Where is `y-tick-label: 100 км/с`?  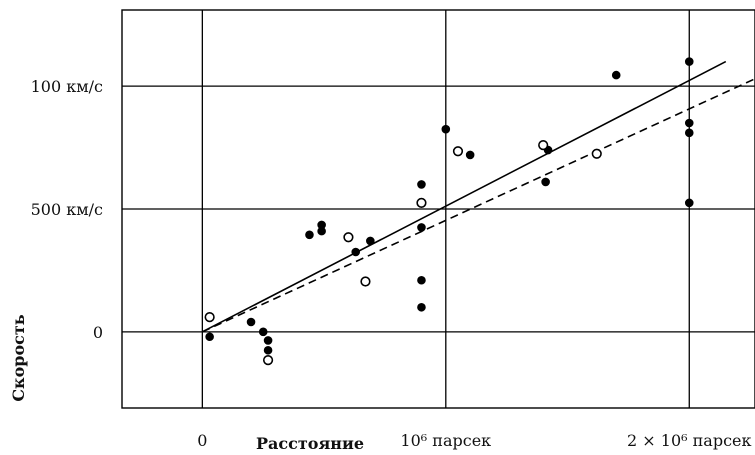
y-tick-label: 100 км/с is located at coordinates (67, 86).